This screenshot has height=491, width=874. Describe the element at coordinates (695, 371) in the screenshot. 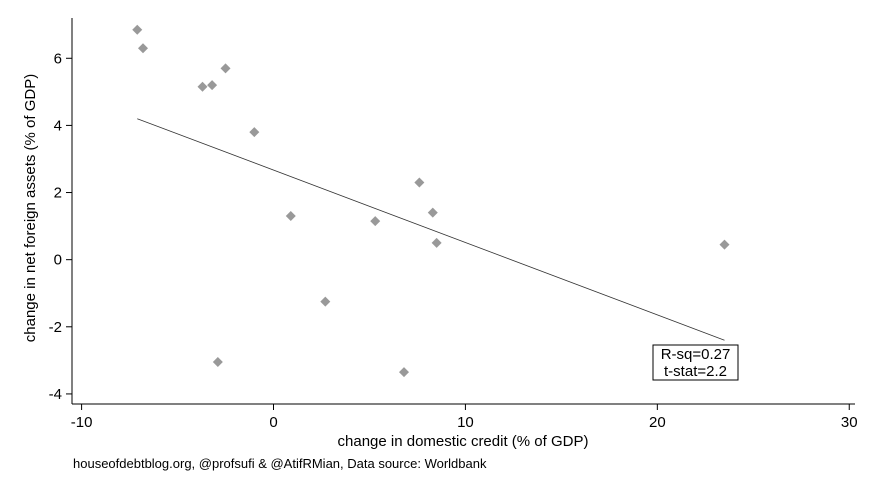

I see `t-stat-label: t-stat=2.2` at that location.